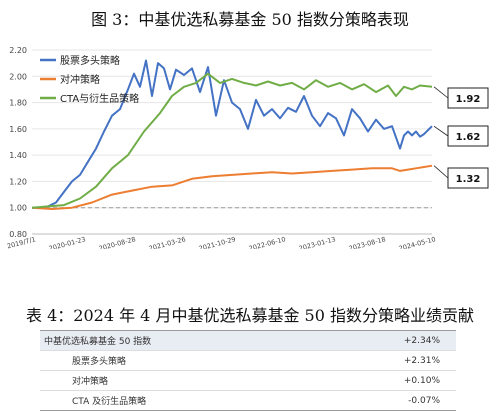 The image size is (500, 413). Describe the element at coordinates (248, 401) in the screenshot. I see `table-row-cta: CTA 及衍生品策略 -0.07%` at that location.